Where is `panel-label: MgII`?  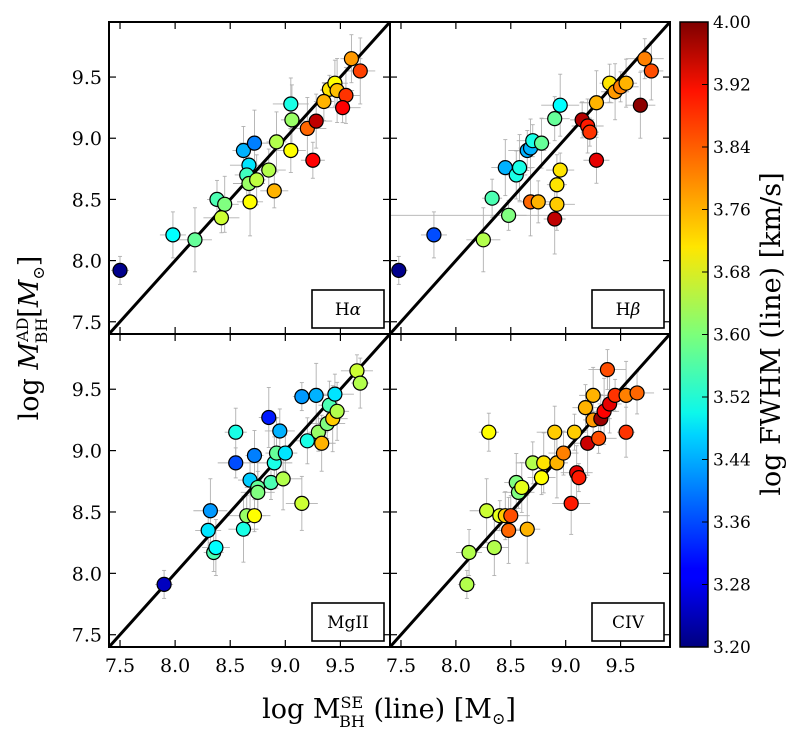
panel-label: MgII is located at coordinates (348, 623).